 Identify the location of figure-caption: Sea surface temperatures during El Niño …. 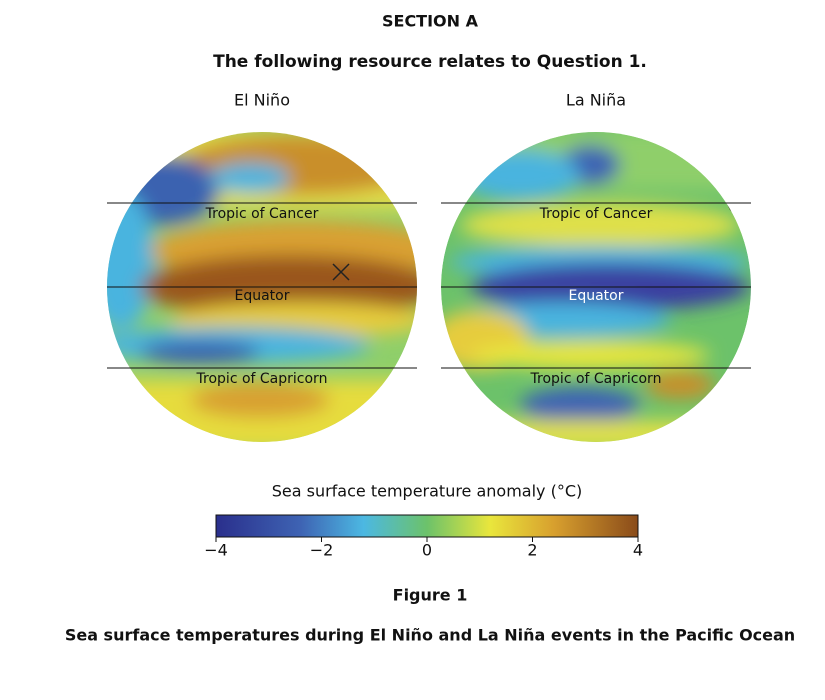
(430, 635).